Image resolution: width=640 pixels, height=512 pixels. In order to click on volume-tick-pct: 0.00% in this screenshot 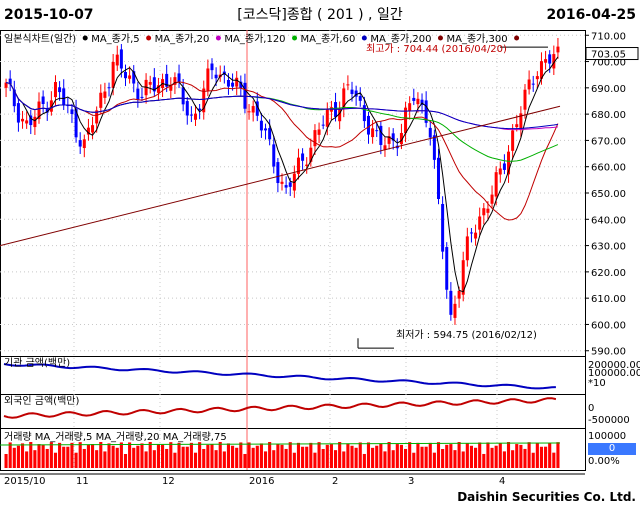, I will do `click(604, 461)`.